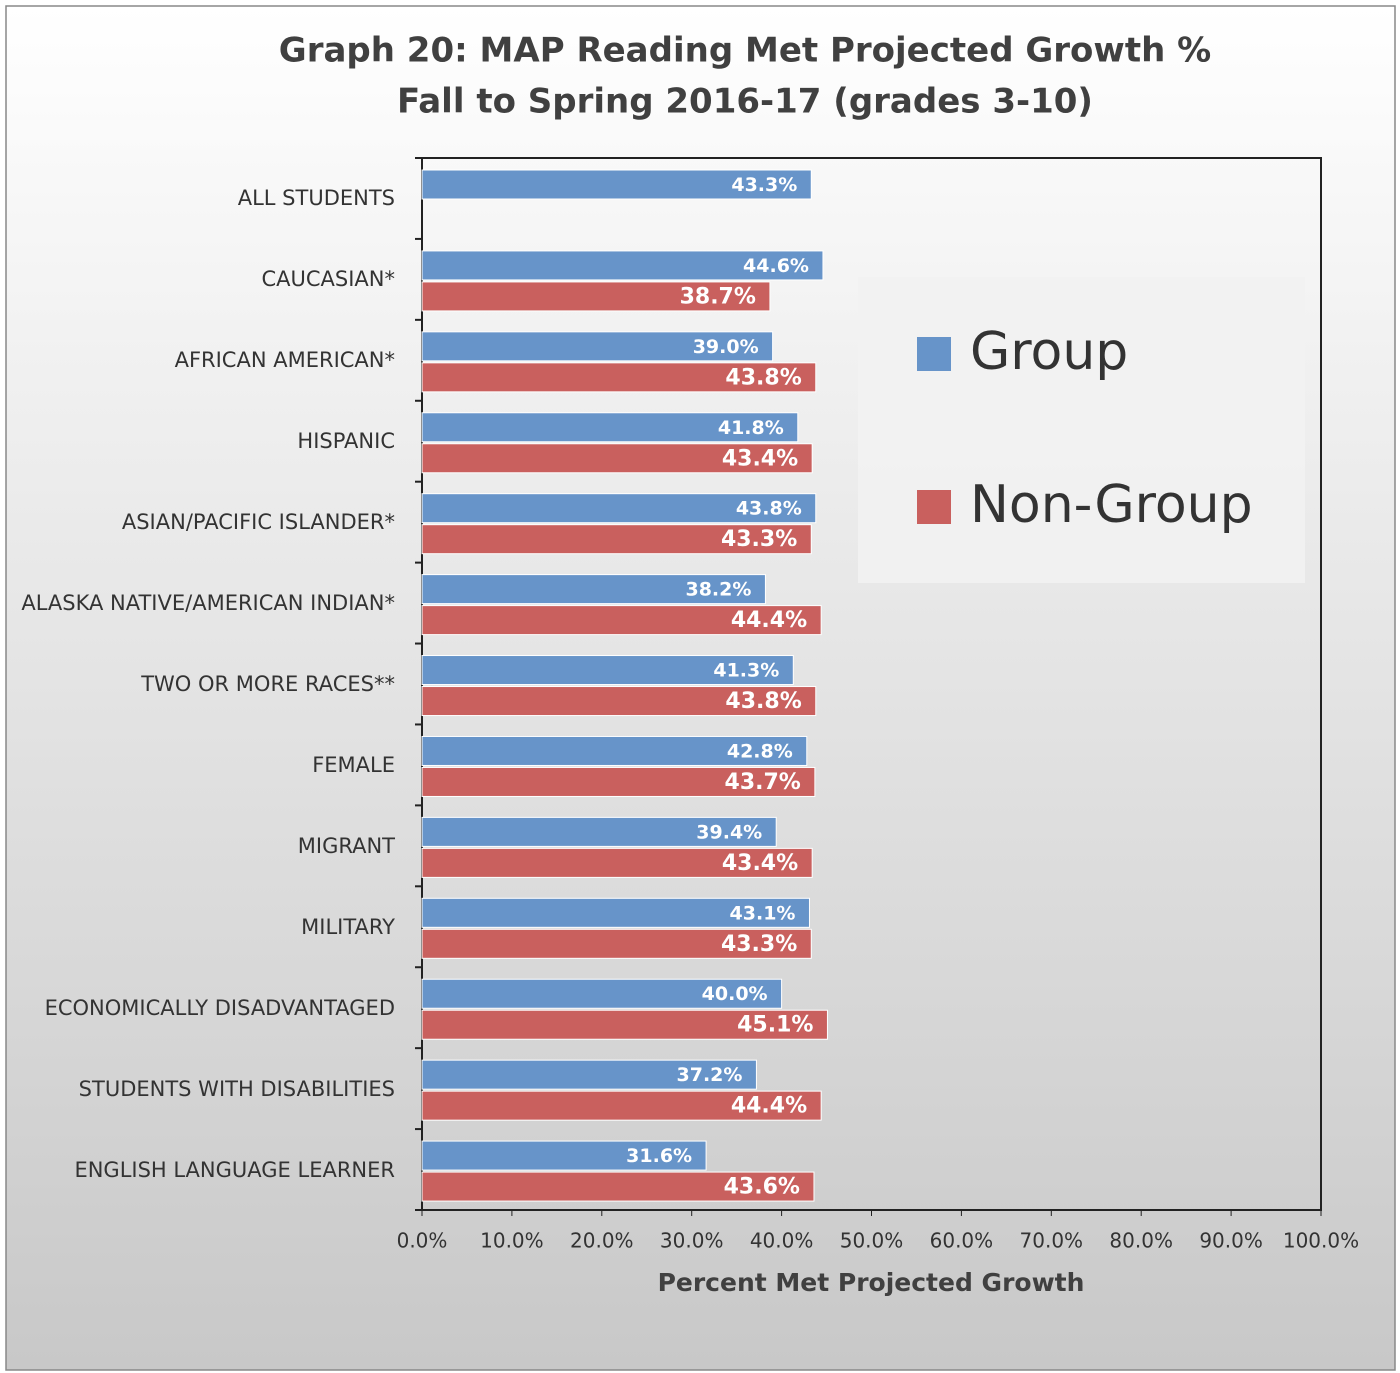 Image resolution: width=1400 pixels, height=1373 pixels. Describe the element at coordinates (219, 1007) in the screenshot. I see `y-tick-label: ECONOMICALLY DISADVANTAGED` at that location.